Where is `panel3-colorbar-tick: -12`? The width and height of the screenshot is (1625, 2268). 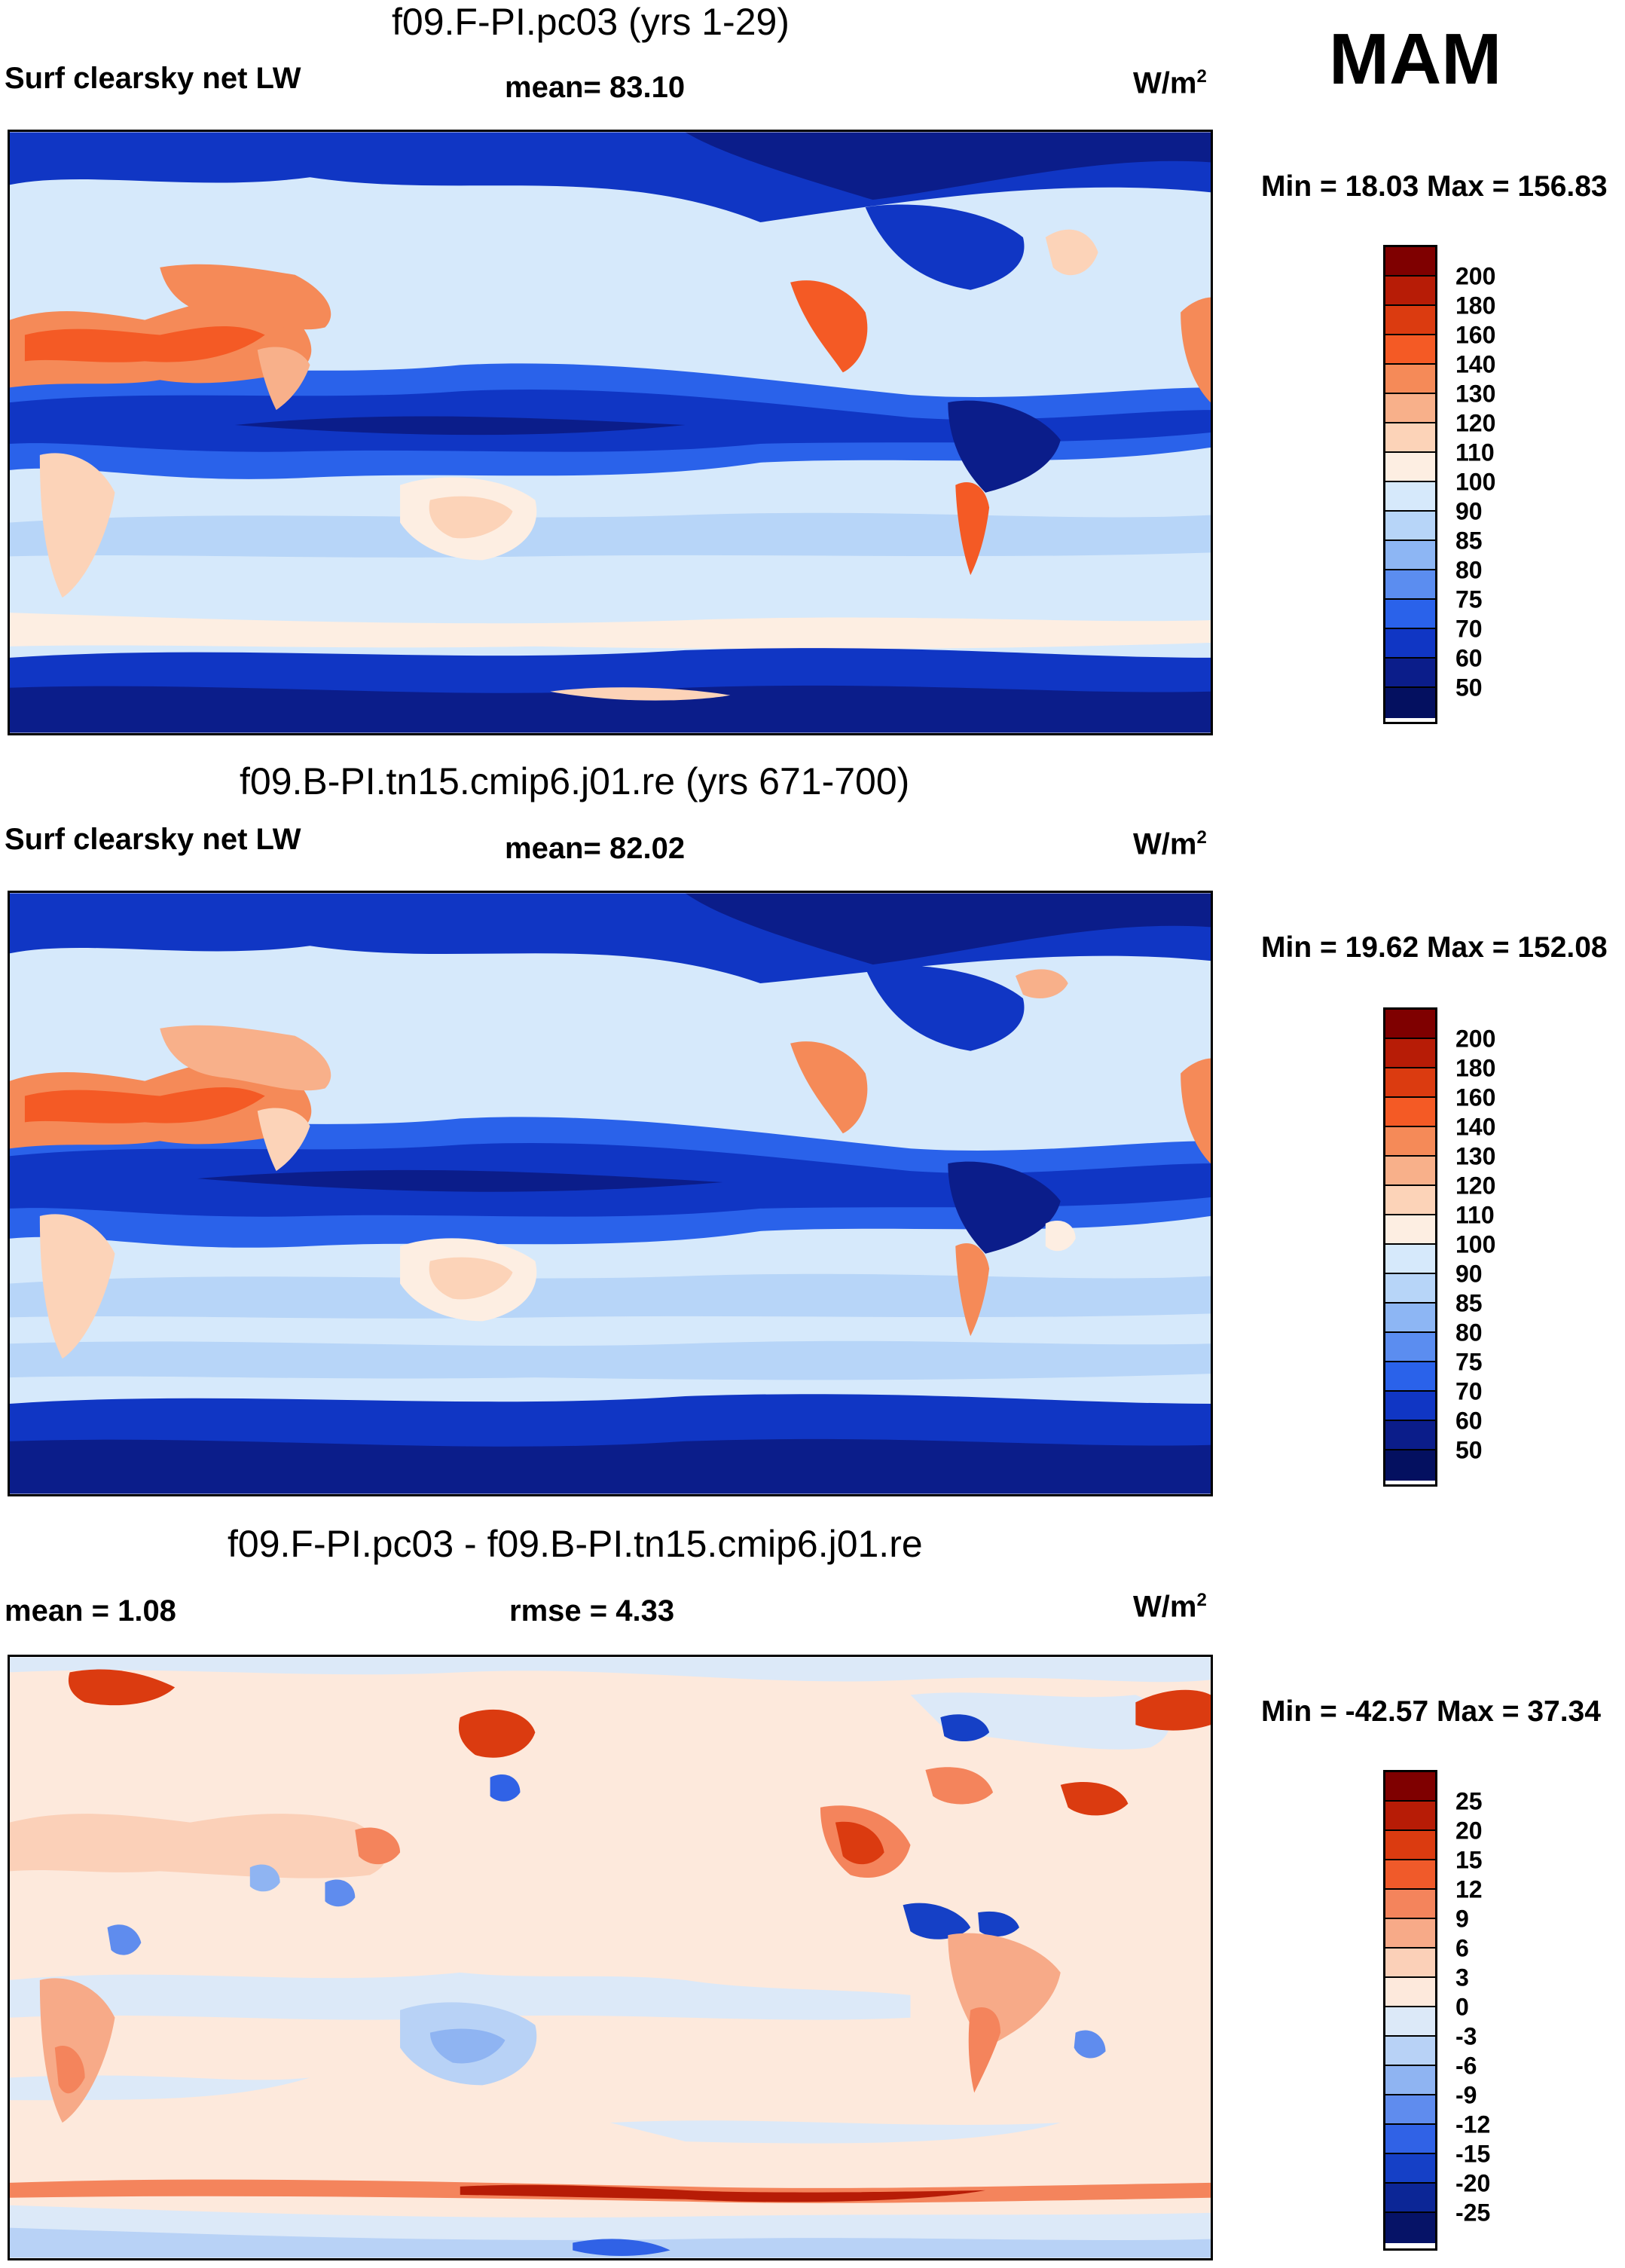
panel3-colorbar-tick: -12 is located at coordinates (1473, 2124).